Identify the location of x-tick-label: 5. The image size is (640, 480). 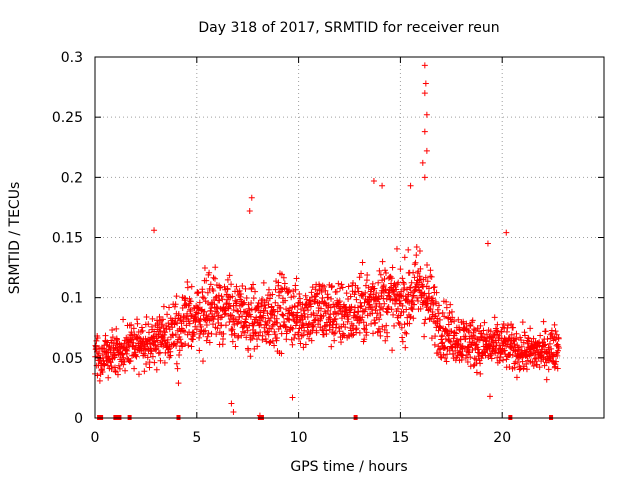
(196, 438).